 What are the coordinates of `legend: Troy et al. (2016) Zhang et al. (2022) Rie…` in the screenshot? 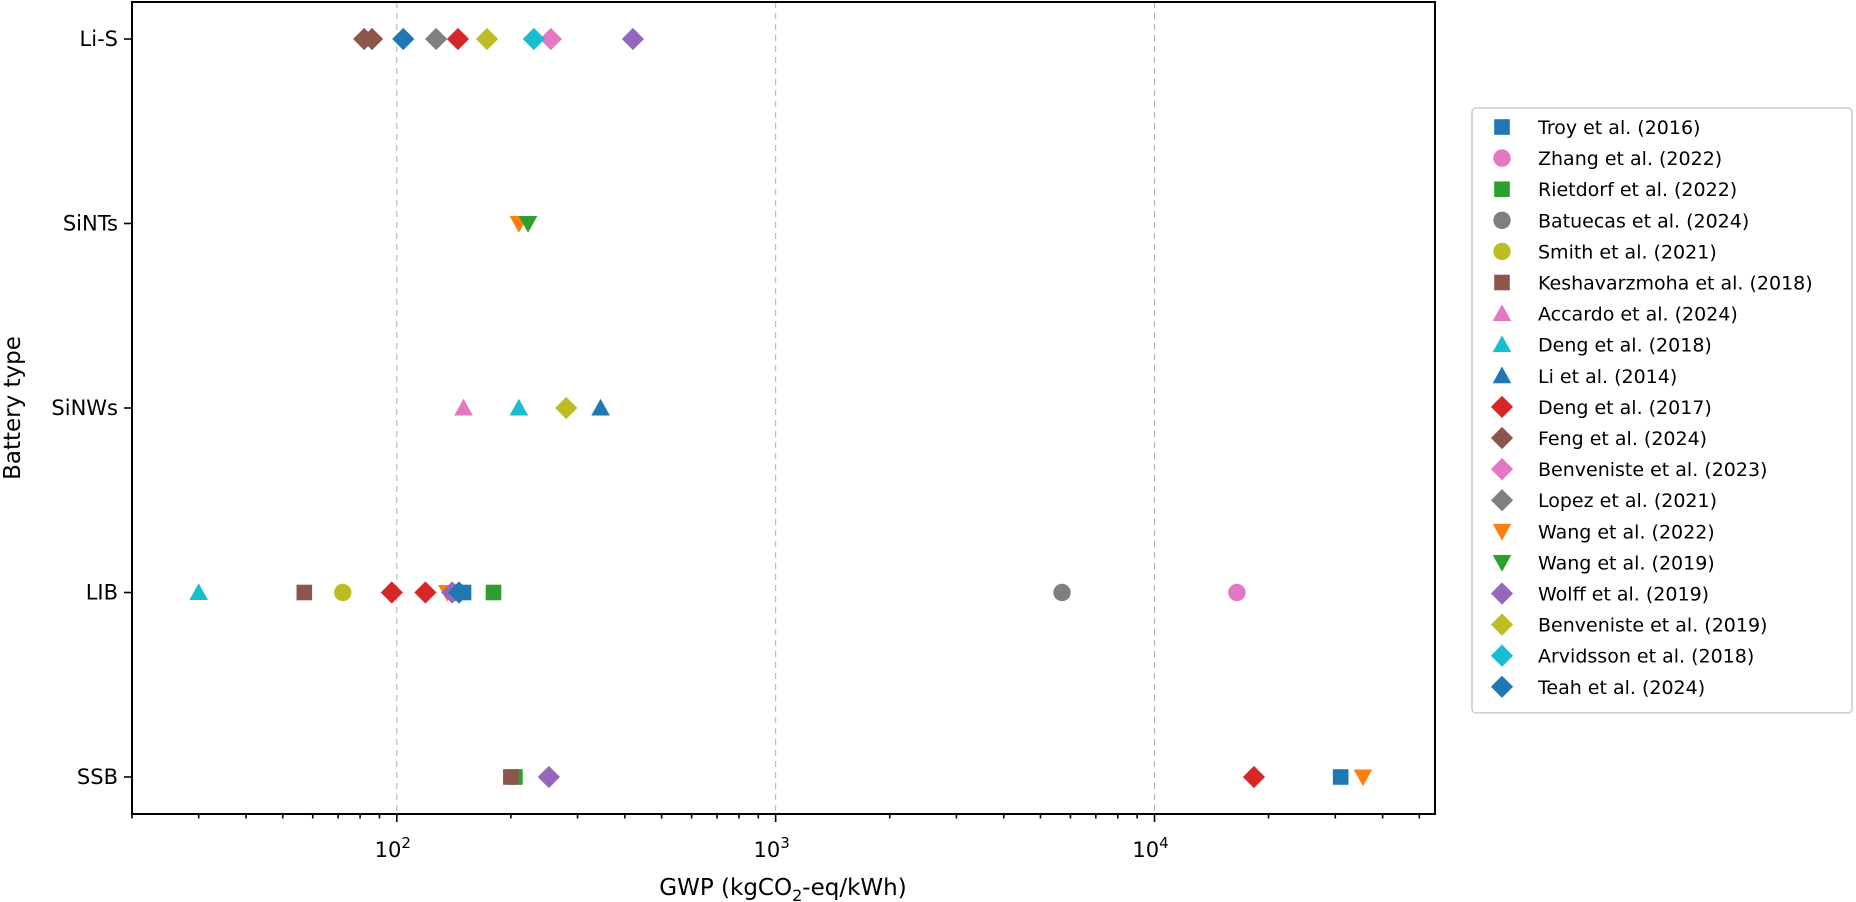 It's located at (1662, 410).